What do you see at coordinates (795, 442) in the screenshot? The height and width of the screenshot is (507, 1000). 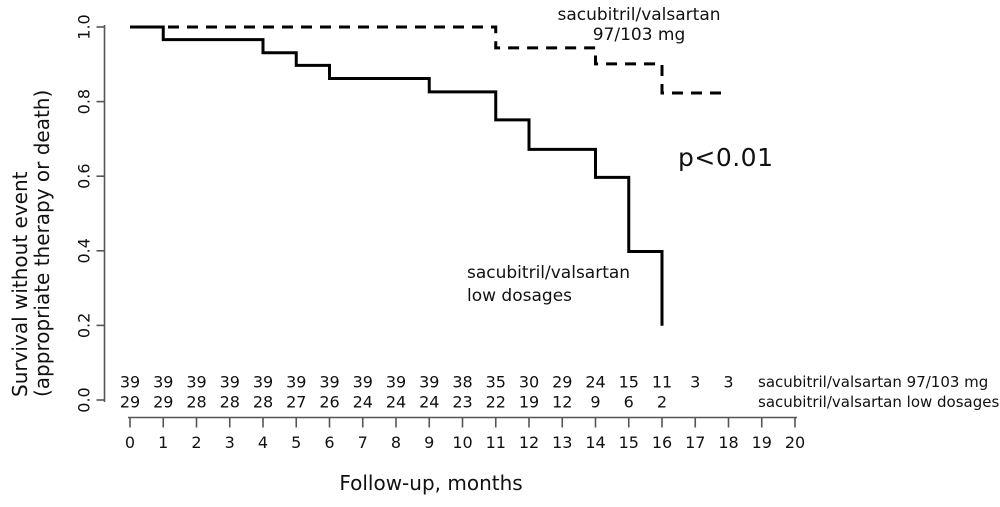 I see `x-tick-label: 20` at bounding box center [795, 442].